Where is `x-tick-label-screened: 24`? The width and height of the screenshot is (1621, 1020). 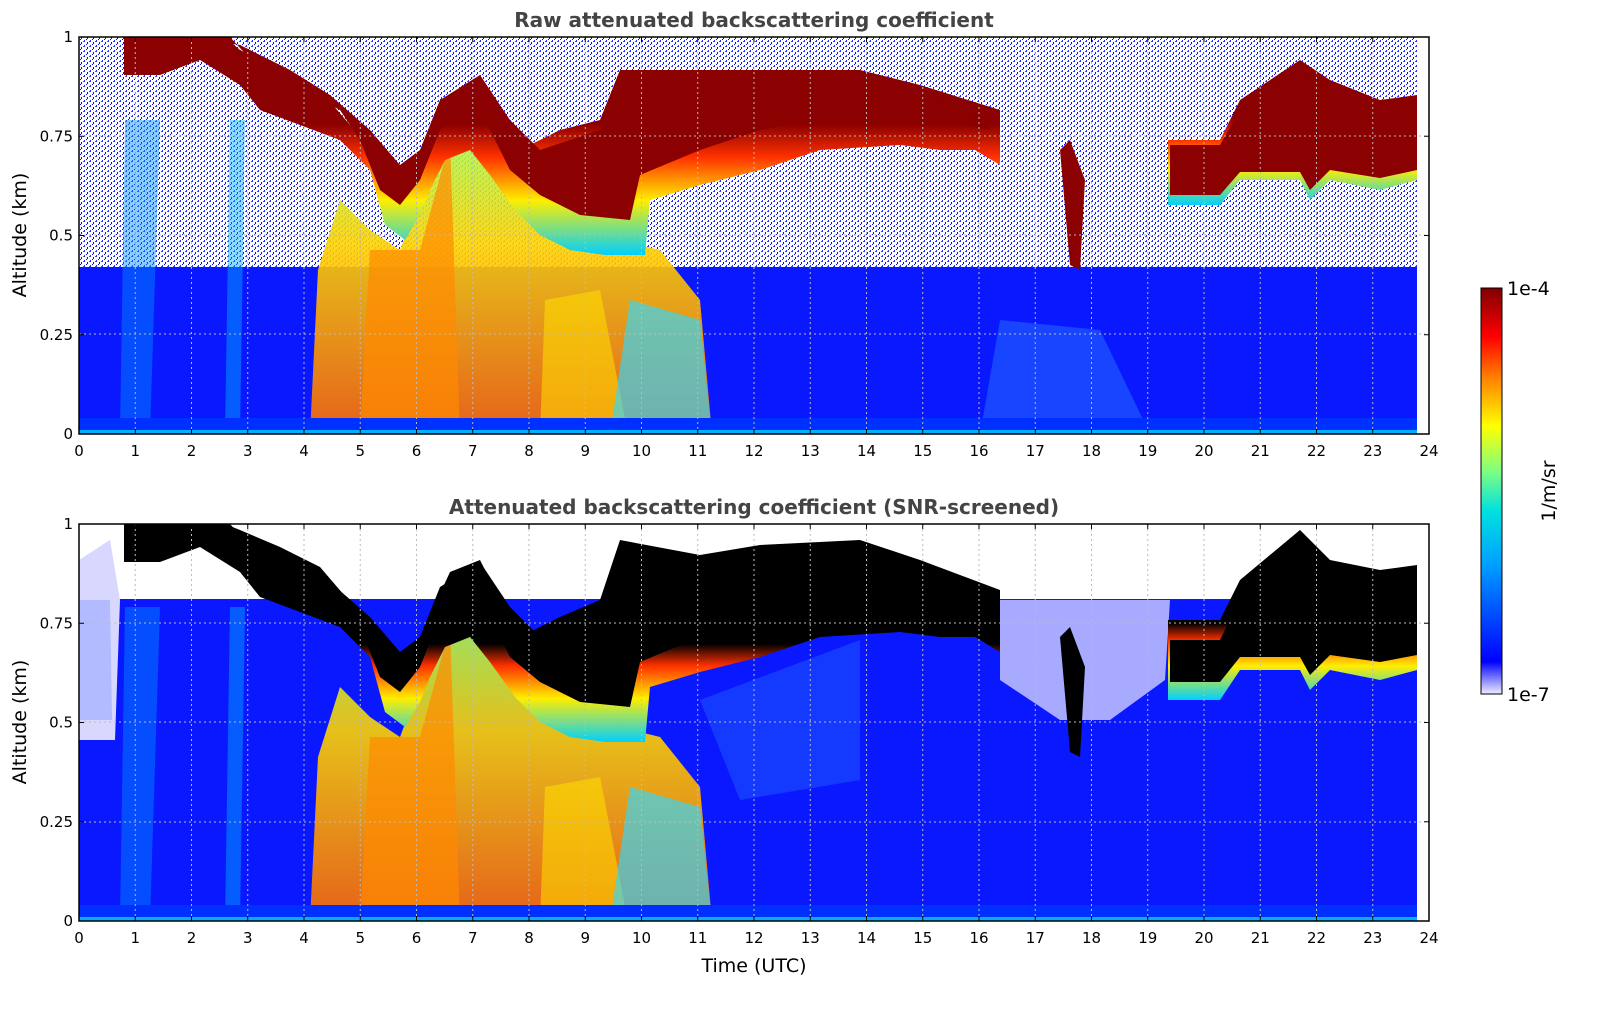
x-tick-label-screened: 24 is located at coordinates (1428, 938).